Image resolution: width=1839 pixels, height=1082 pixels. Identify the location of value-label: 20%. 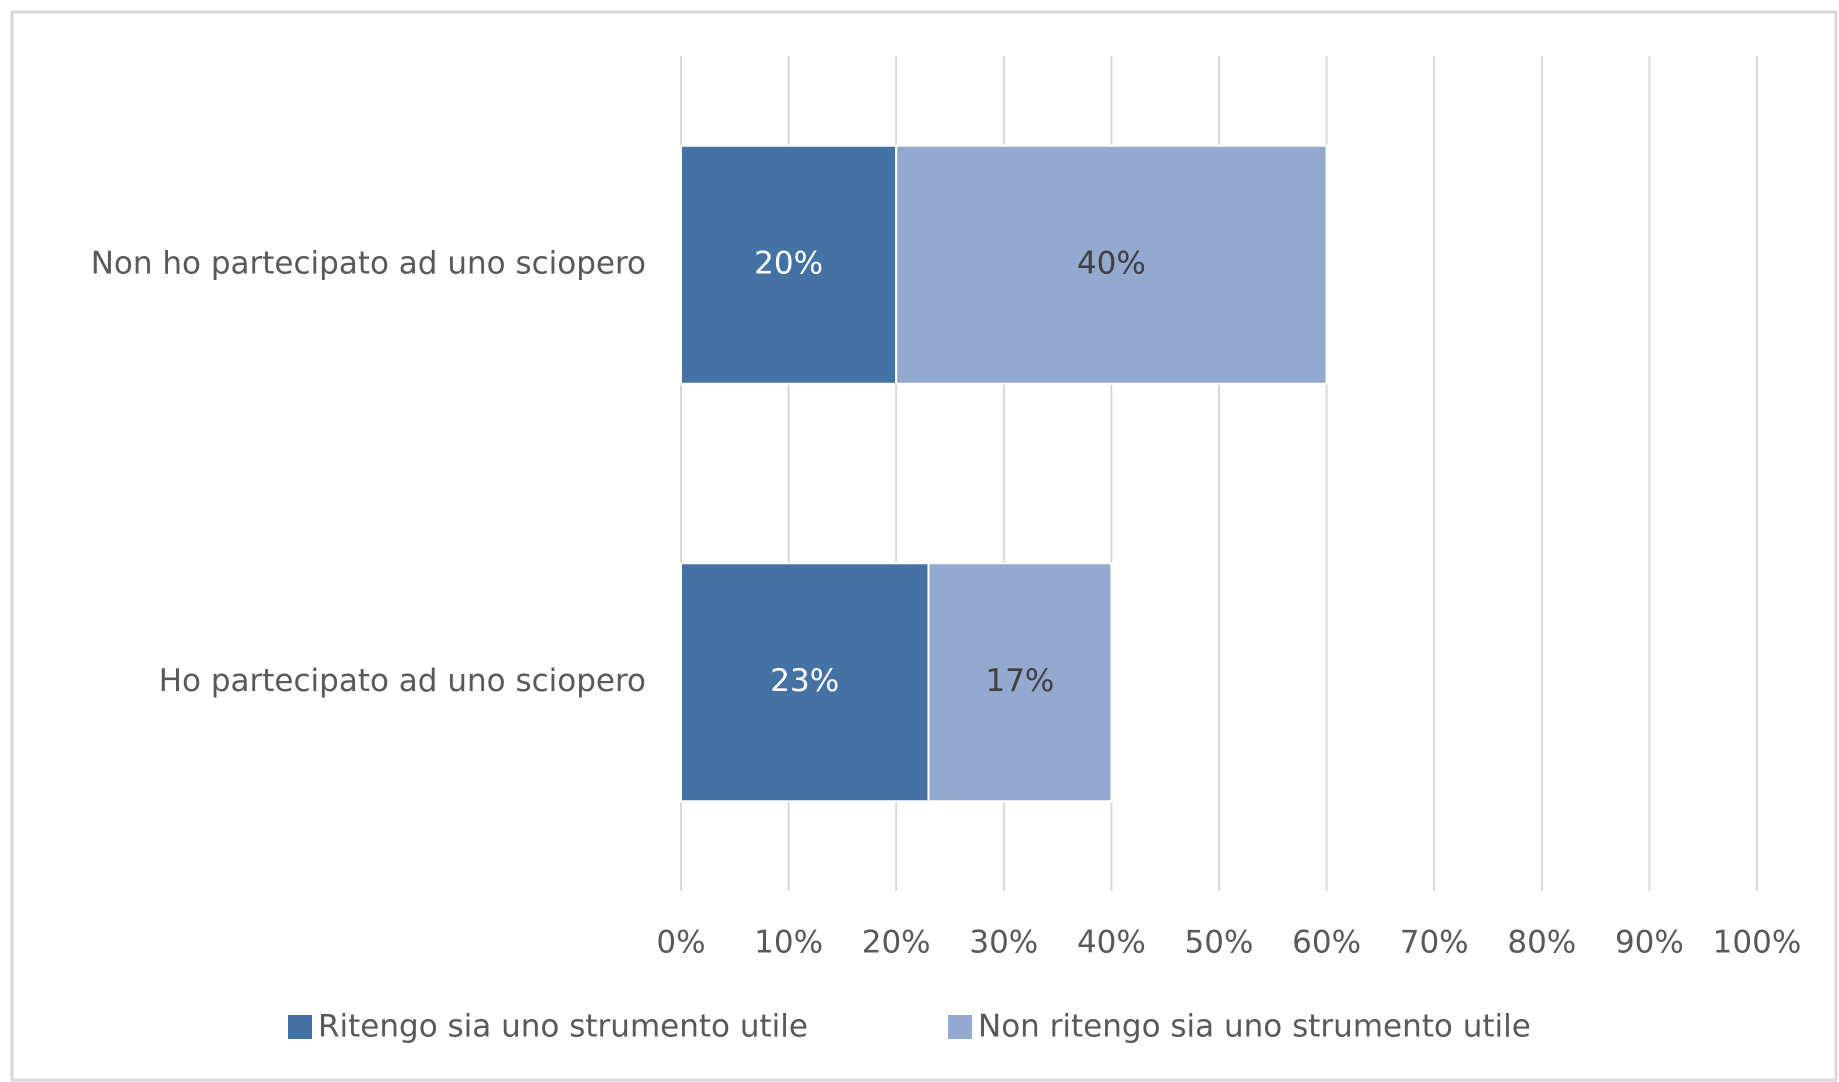
(788, 263).